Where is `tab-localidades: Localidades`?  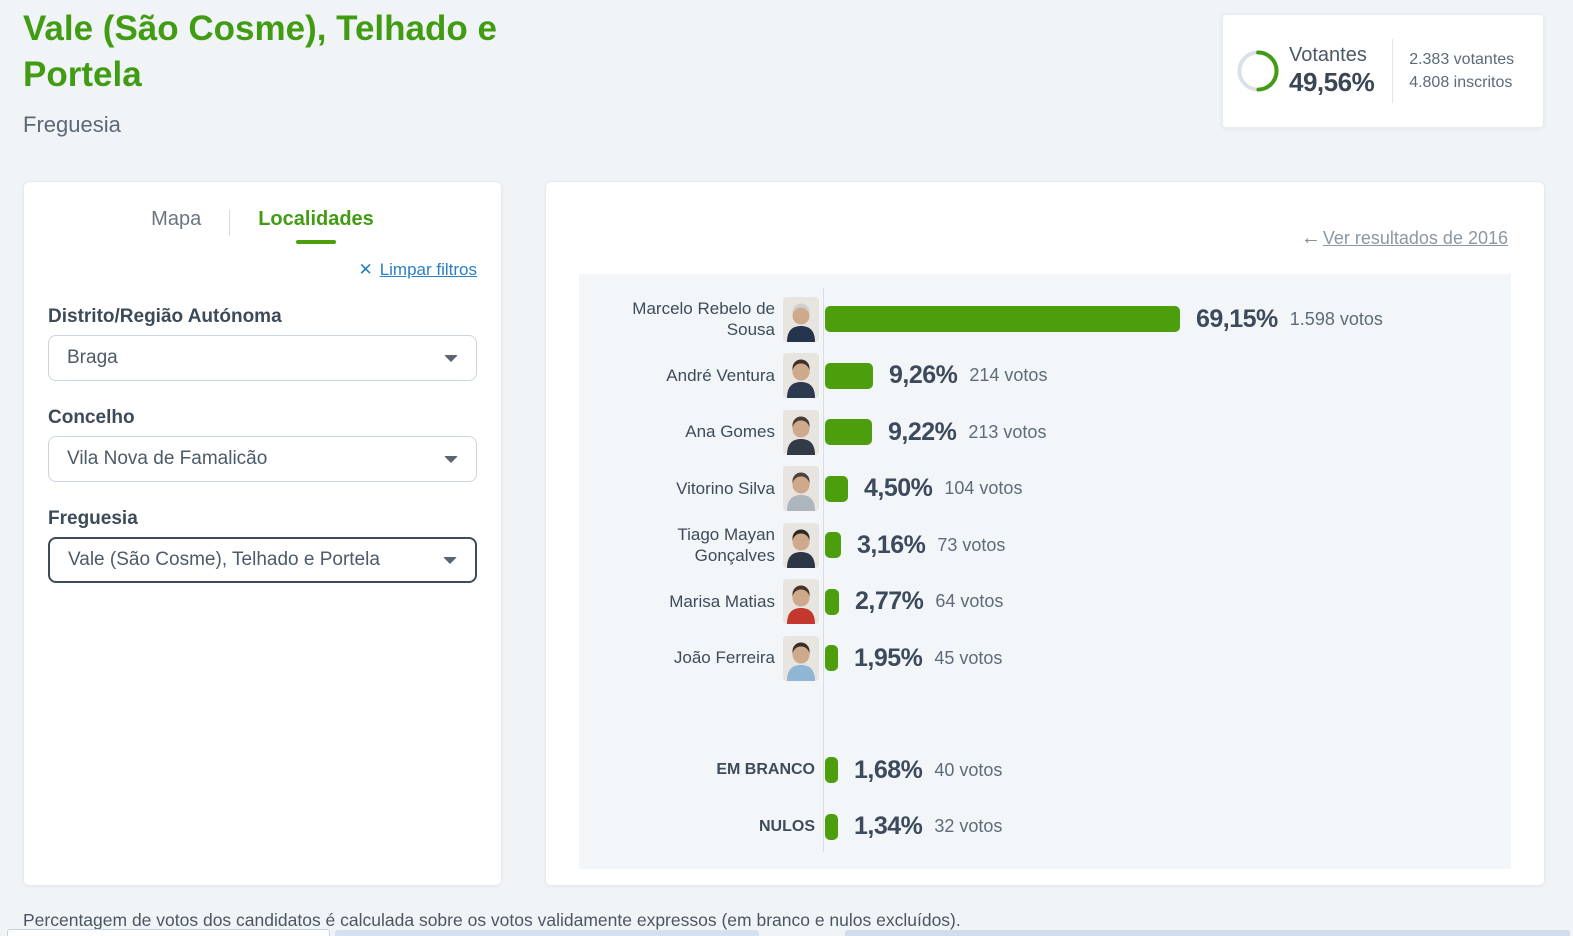
tab-localidades: Localidades is located at coordinates (316, 226).